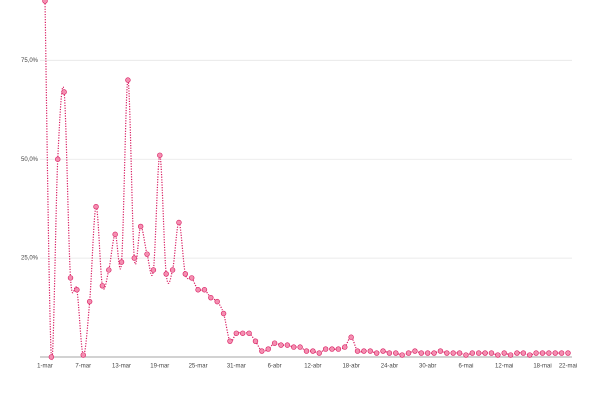 The height and width of the screenshot is (400, 600). What do you see at coordinates (542, 367) in the screenshot?
I see `x-tick-label: 18-mai` at bounding box center [542, 367].